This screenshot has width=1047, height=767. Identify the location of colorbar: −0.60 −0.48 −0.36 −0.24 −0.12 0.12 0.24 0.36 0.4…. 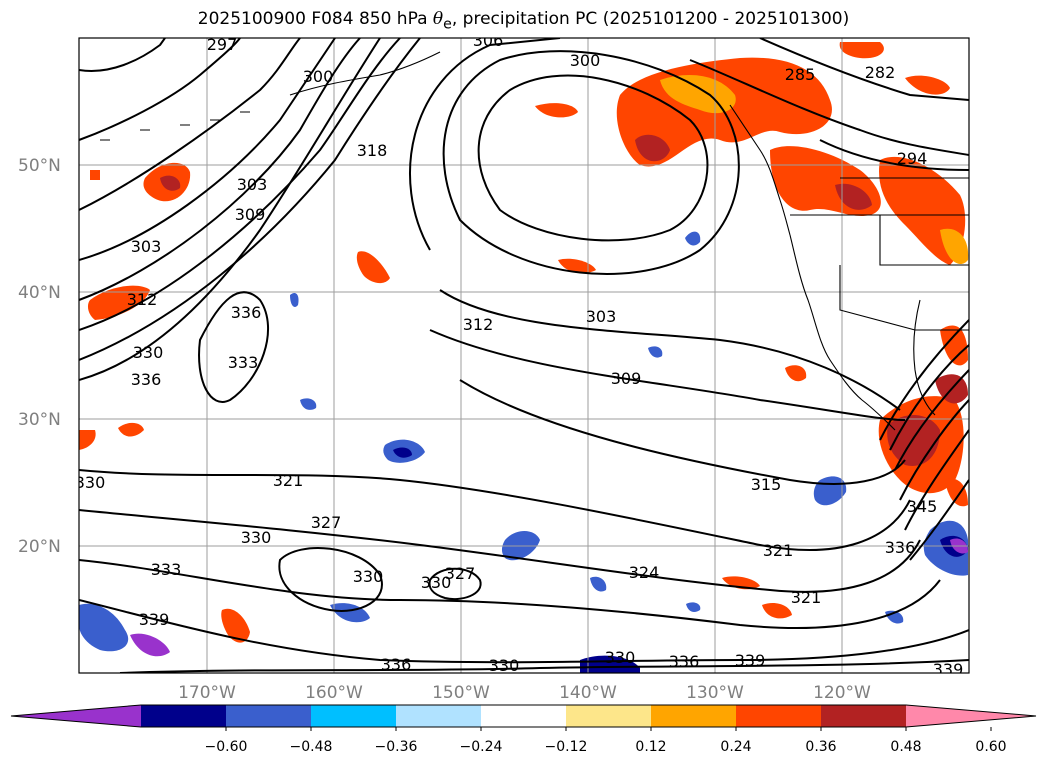
(523, 729).